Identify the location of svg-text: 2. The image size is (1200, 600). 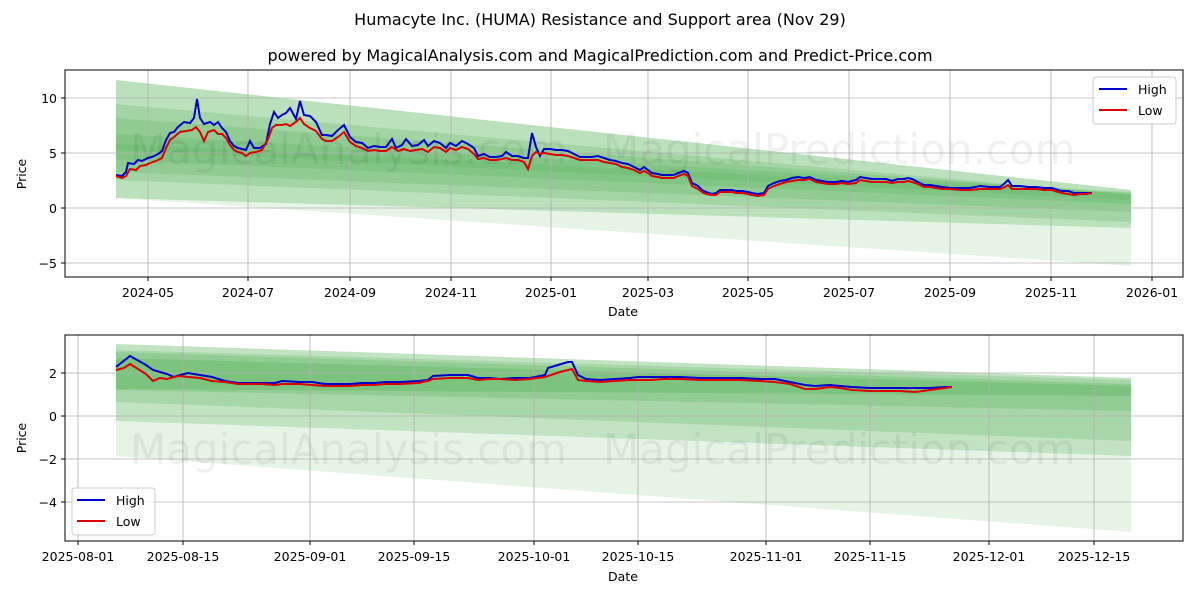
(53, 373).